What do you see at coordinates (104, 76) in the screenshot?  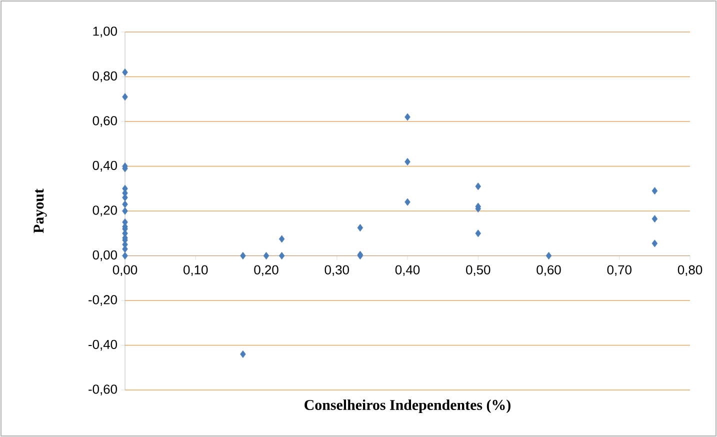 I see `y-tick-label: 0,80` at bounding box center [104, 76].